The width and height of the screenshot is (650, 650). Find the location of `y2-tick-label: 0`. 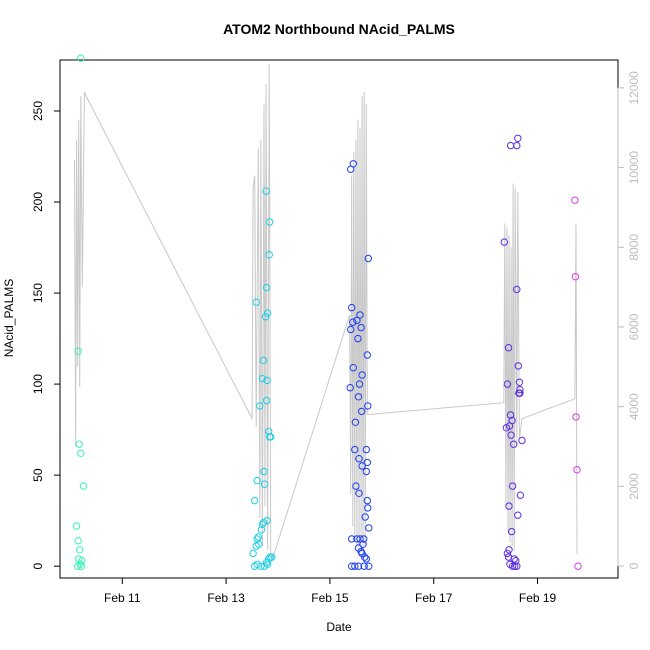

y2-tick-label: 0 is located at coordinates (634, 565).